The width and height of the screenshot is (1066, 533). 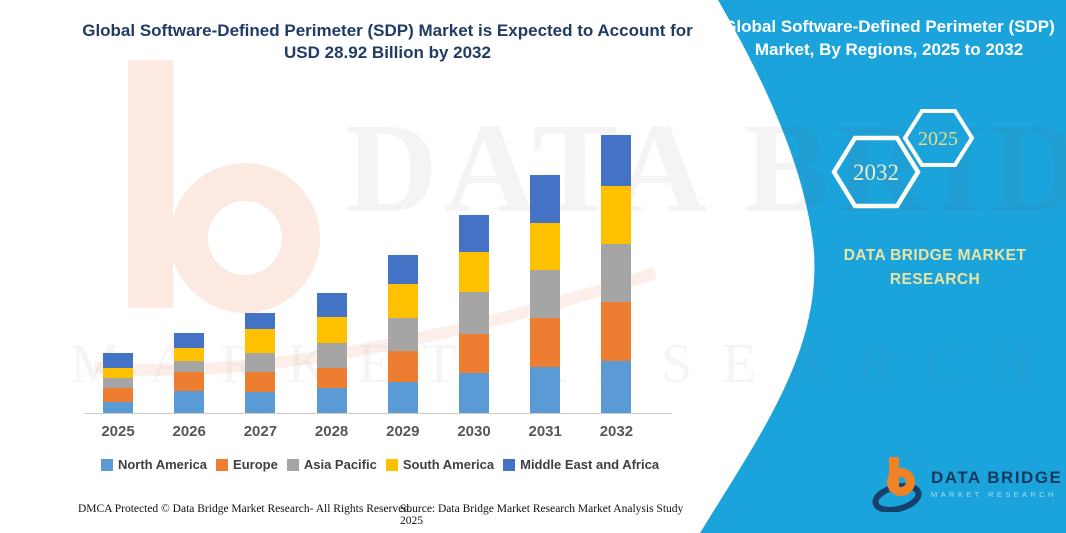 I want to click on stacked-bar-2032, so click(x=616, y=274).